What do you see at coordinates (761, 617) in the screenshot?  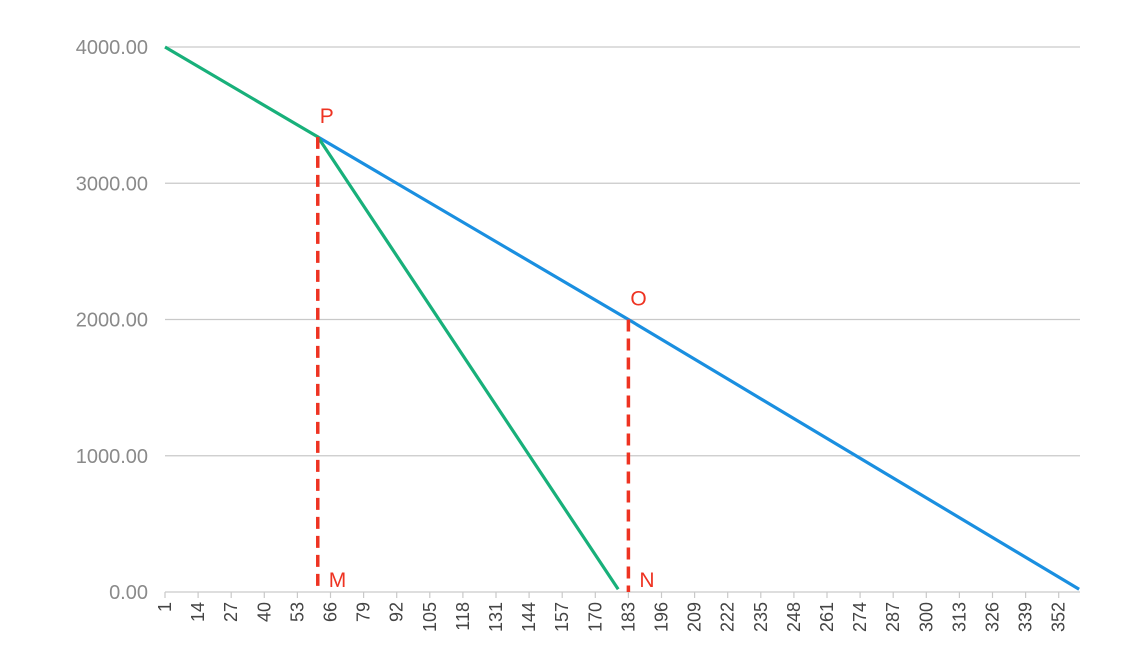 I see `x-tick-label: 235` at bounding box center [761, 617].